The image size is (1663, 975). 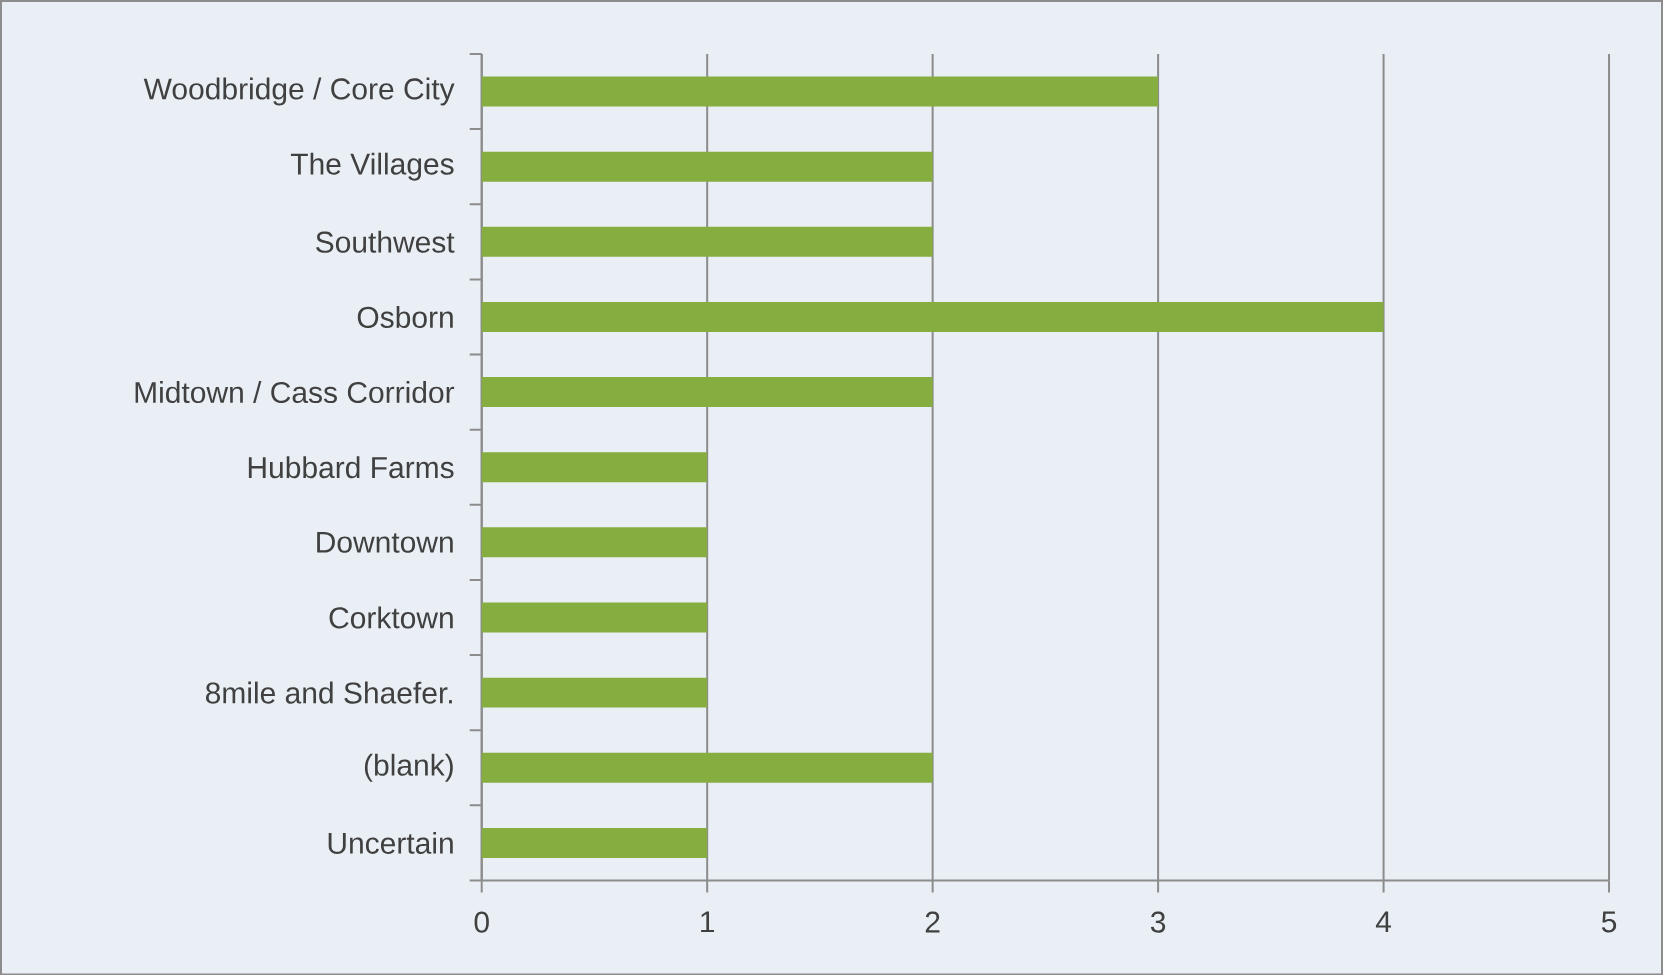 I want to click on x-tick-label: 1, so click(x=708, y=921).